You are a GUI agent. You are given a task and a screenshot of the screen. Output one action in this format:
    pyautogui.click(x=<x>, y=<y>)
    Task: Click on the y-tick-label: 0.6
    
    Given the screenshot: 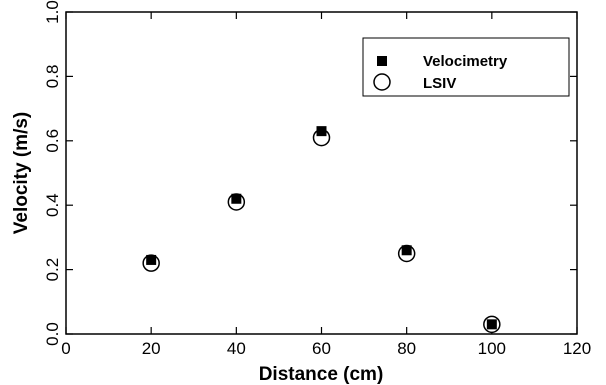 What is the action you would take?
    pyautogui.click(x=52, y=141)
    